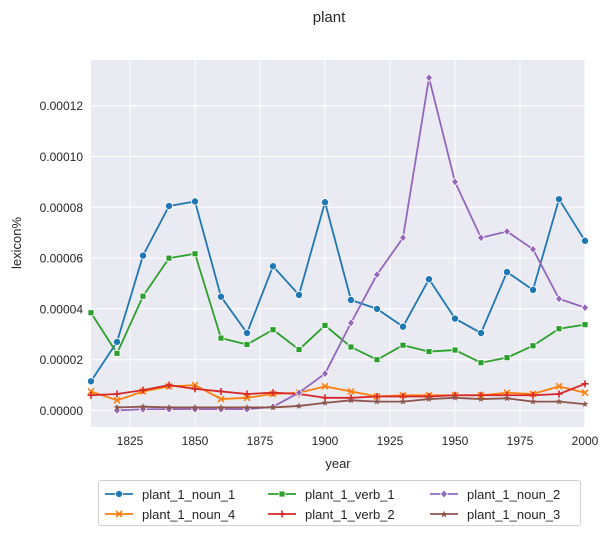 The width and height of the screenshot is (606, 537). What do you see at coordinates (62, 259) in the screenshot?
I see `y-tick-label: 0.00006` at bounding box center [62, 259].